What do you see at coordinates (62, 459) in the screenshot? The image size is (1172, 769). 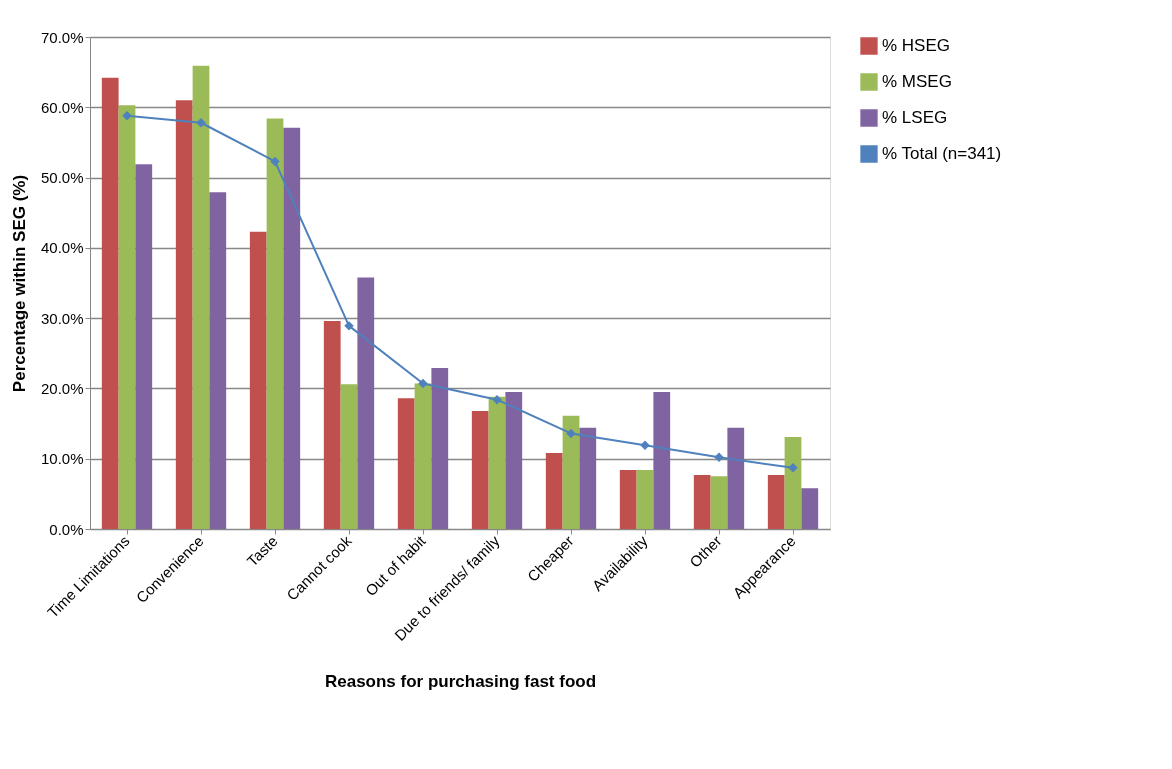 I see `y-tick-label: 10.0%` at bounding box center [62, 459].